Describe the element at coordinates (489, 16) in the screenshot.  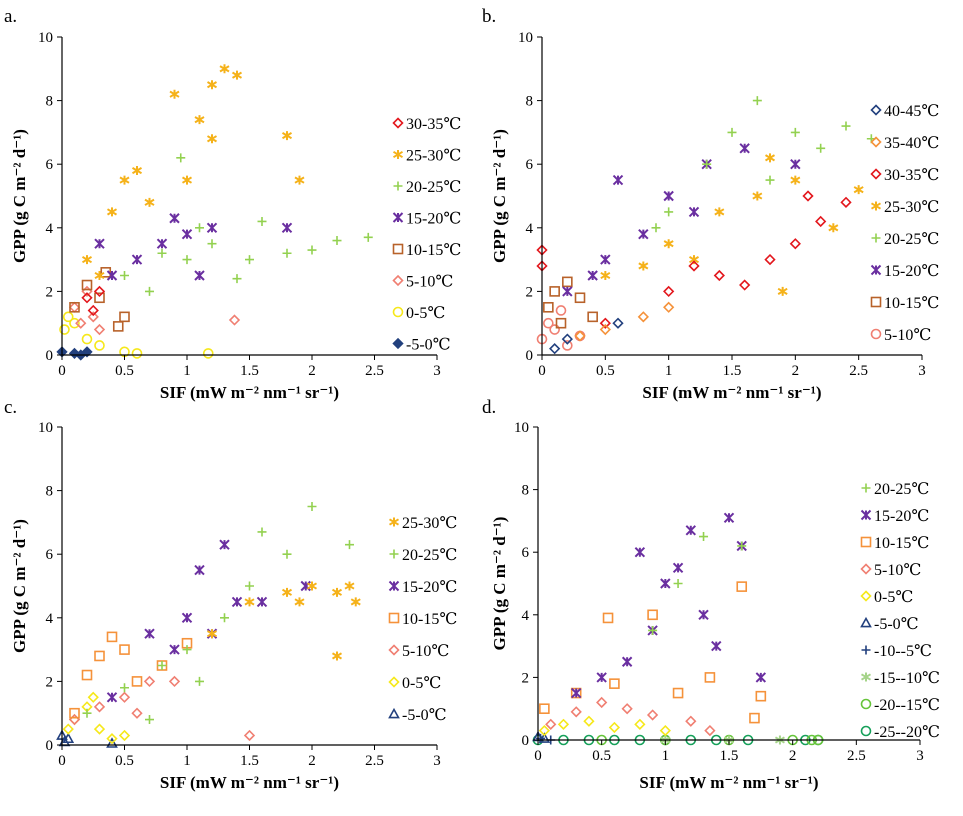
I see `panel-label: b.` at that location.